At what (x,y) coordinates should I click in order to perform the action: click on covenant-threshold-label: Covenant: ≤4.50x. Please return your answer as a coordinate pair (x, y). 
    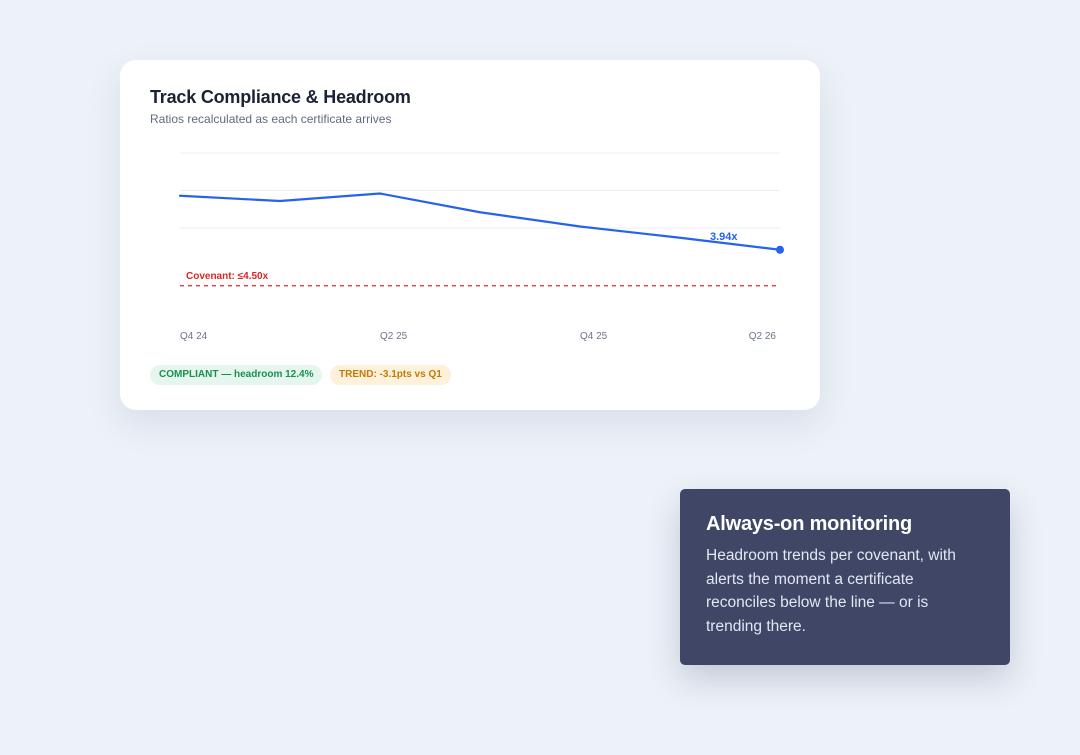
    Looking at the image, I should click on (227, 276).